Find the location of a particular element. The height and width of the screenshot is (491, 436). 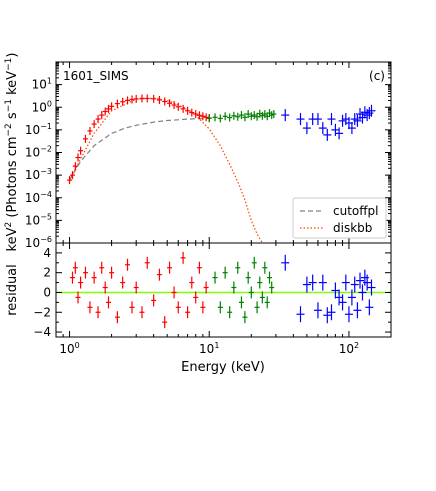

top-y-tick-label: 10⁻¹ is located at coordinates (38, 129).